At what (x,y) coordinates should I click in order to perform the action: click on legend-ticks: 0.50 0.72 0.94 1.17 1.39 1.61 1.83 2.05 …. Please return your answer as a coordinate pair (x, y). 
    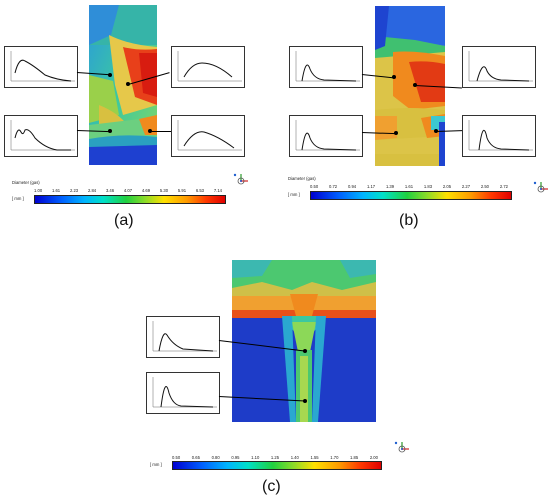
    Looking at the image, I should click on (409, 186).